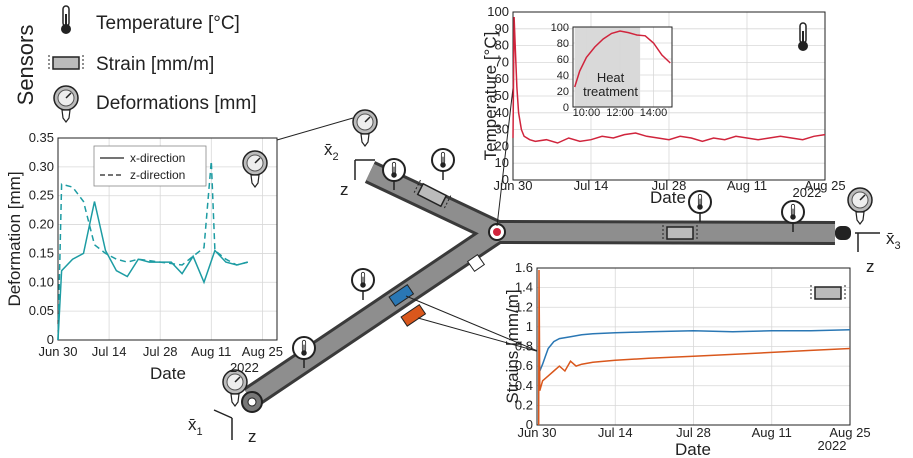  What do you see at coordinates (654, 113) in the screenshot?
I see `x-tick-label: 14:00` at bounding box center [654, 113].